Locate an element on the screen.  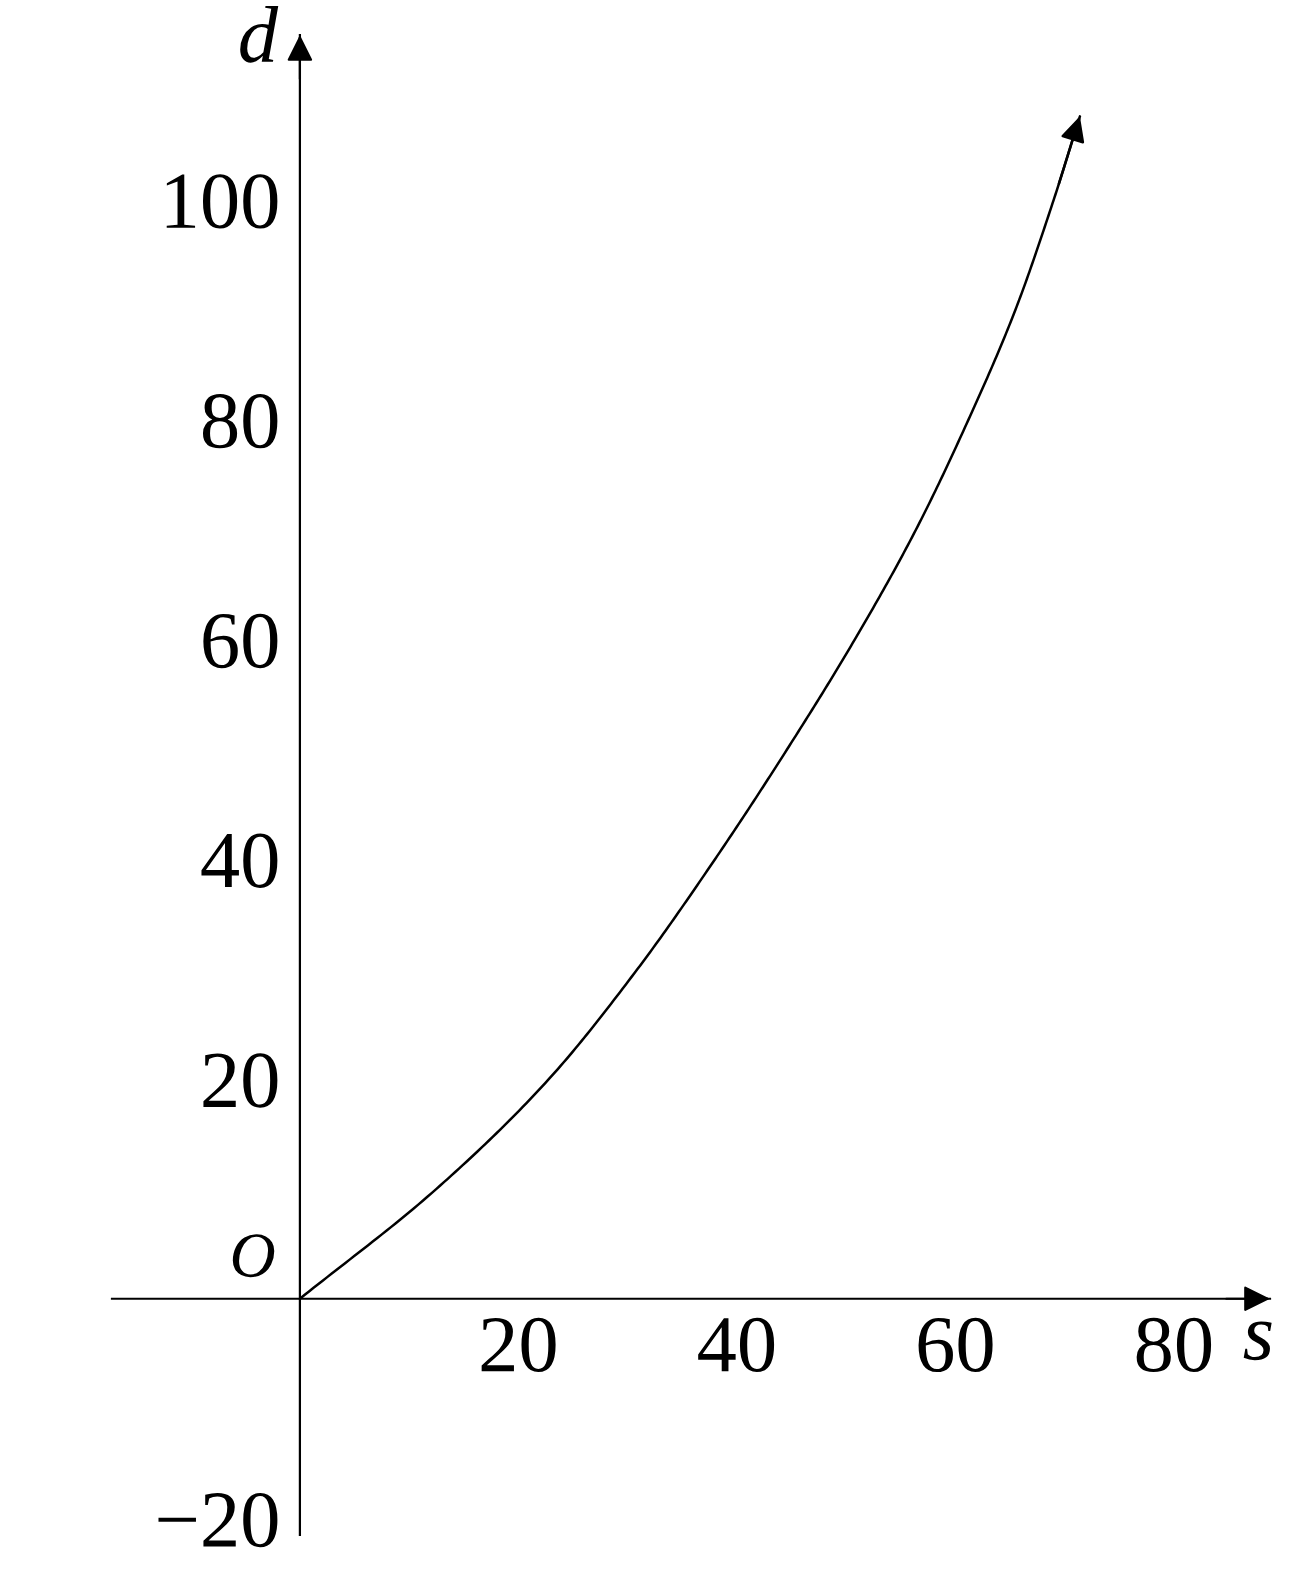
y-tick-label: 80 is located at coordinates (240, 421).